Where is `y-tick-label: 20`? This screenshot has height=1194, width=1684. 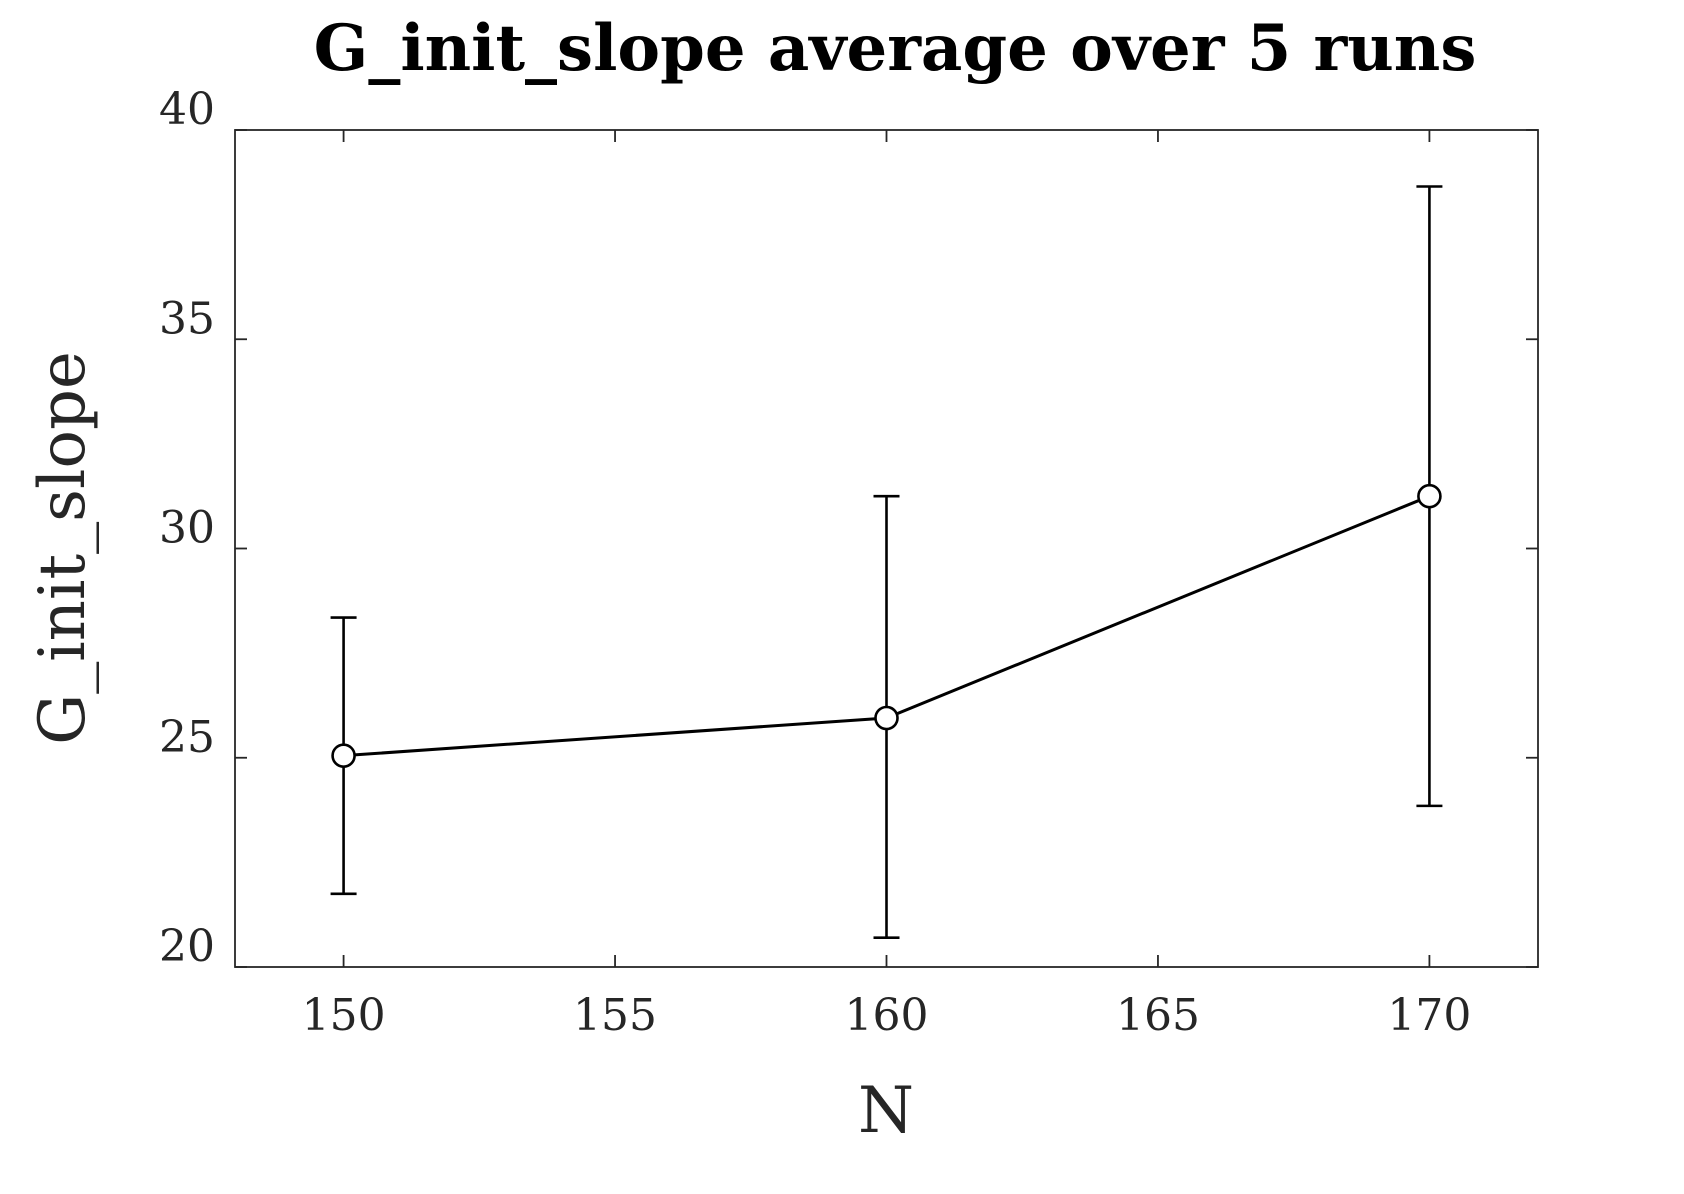
y-tick-label: 20 is located at coordinates (187, 946).